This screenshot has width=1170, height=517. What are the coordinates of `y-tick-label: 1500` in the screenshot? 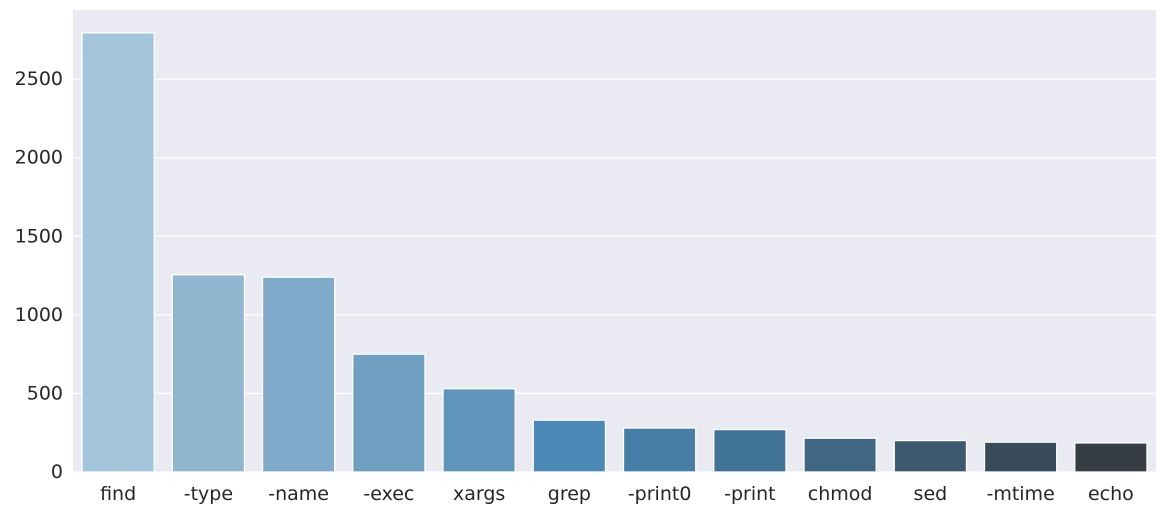 It's located at (39, 236).